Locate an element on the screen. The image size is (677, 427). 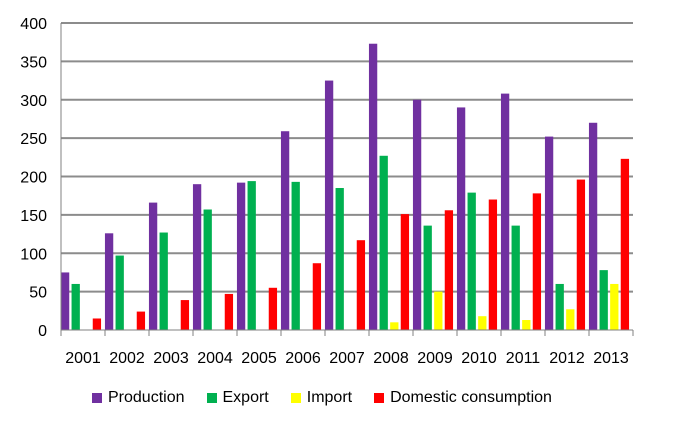
y-tick-label: 200 is located at coordinates (33, 178).